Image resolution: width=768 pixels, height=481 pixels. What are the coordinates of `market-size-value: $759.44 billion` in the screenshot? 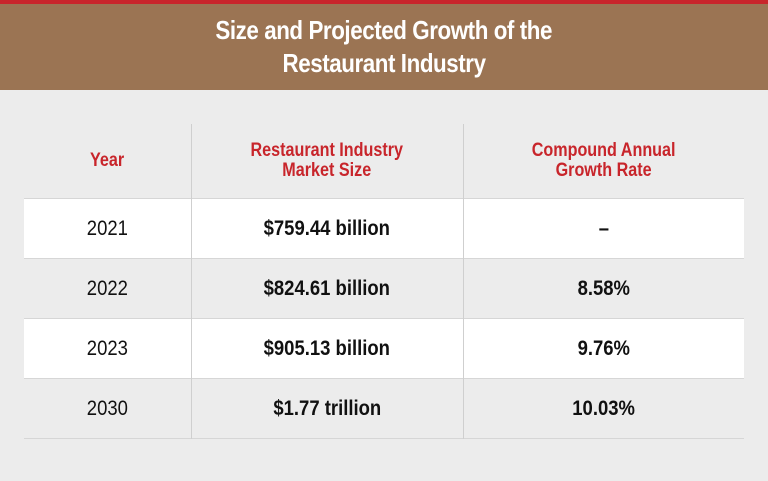 It's located at (327, 228).